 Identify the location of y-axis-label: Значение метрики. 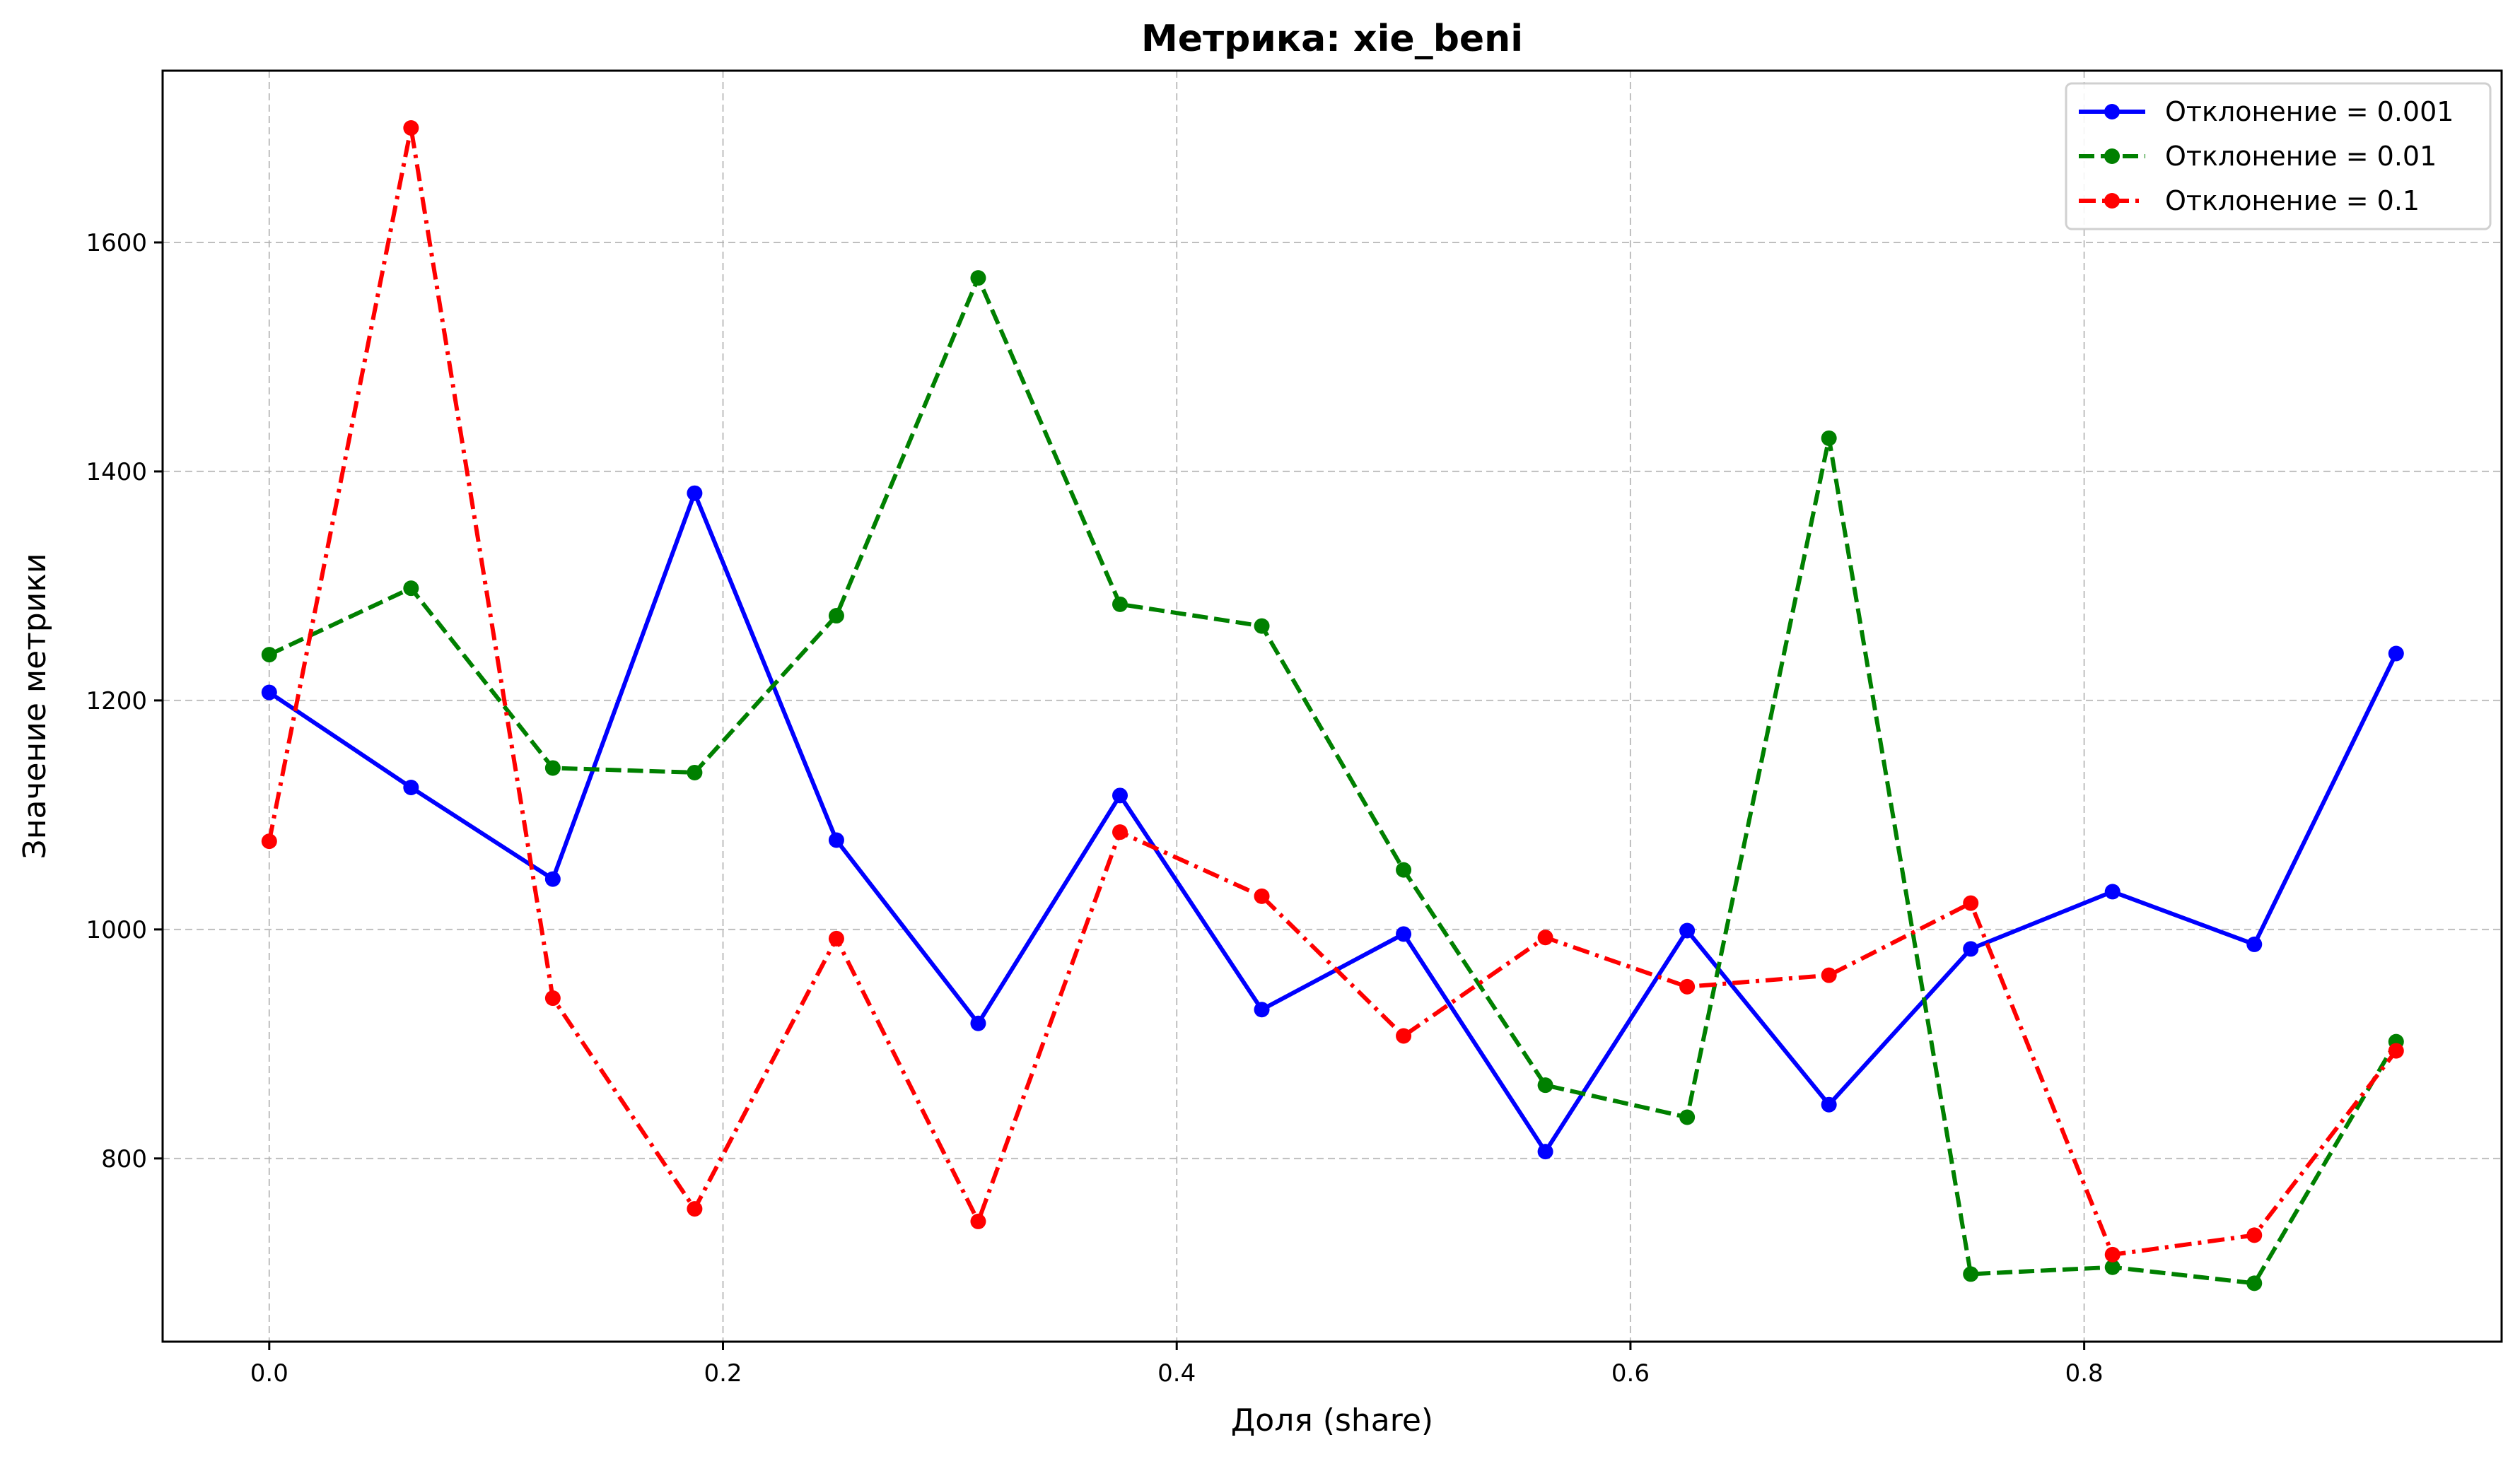
(35, 706).